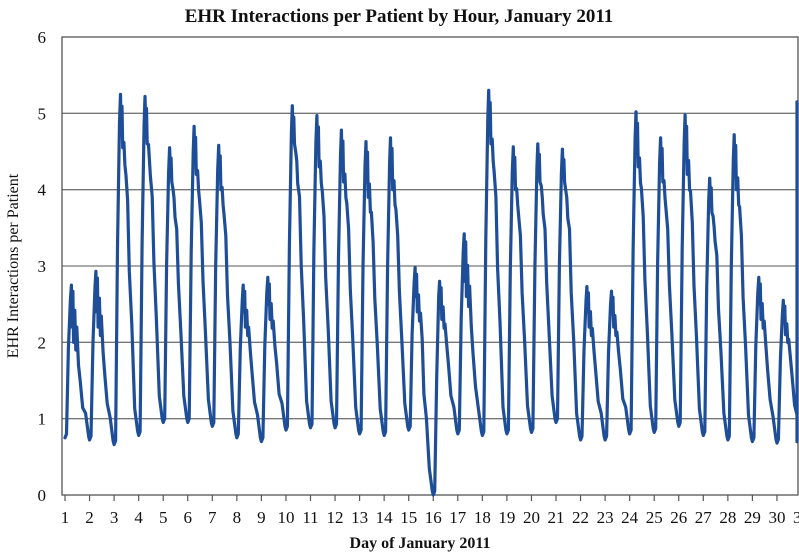 This screenshot has height=555, width=799. I want to click on y-axis-ticks: 0 1 2 3 4 5 6, so click(42, 266).